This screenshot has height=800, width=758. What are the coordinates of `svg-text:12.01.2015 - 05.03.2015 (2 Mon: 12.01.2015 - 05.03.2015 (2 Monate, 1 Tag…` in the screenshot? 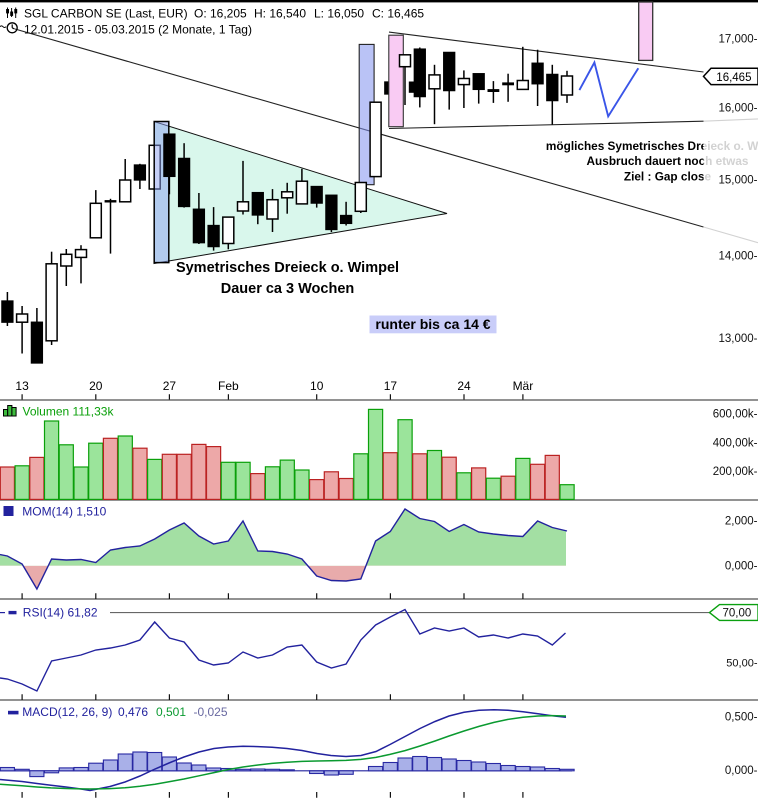 It's located at (138, 30).